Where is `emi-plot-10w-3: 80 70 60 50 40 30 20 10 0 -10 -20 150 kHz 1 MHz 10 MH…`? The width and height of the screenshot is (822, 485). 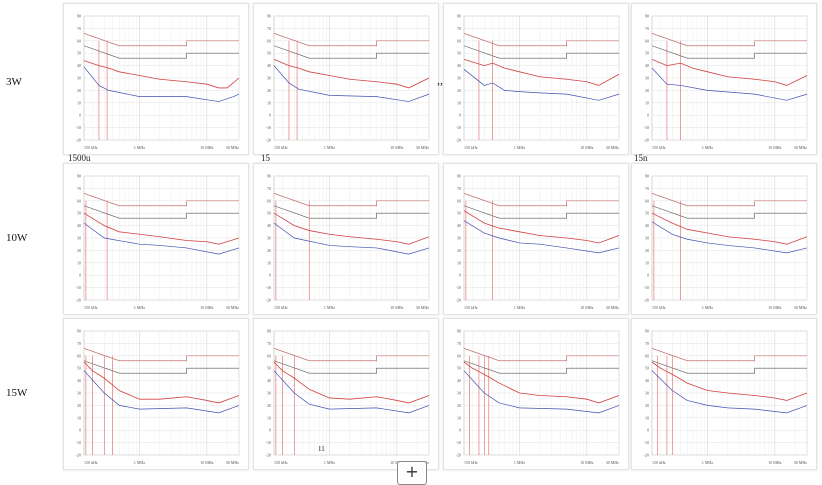 emi-plot-10w-3: 80 70 60 50 40 30 20 10 0 -10 -20 150 kHz 1 MHz 10 MH… is located at coordinates (536, 239).